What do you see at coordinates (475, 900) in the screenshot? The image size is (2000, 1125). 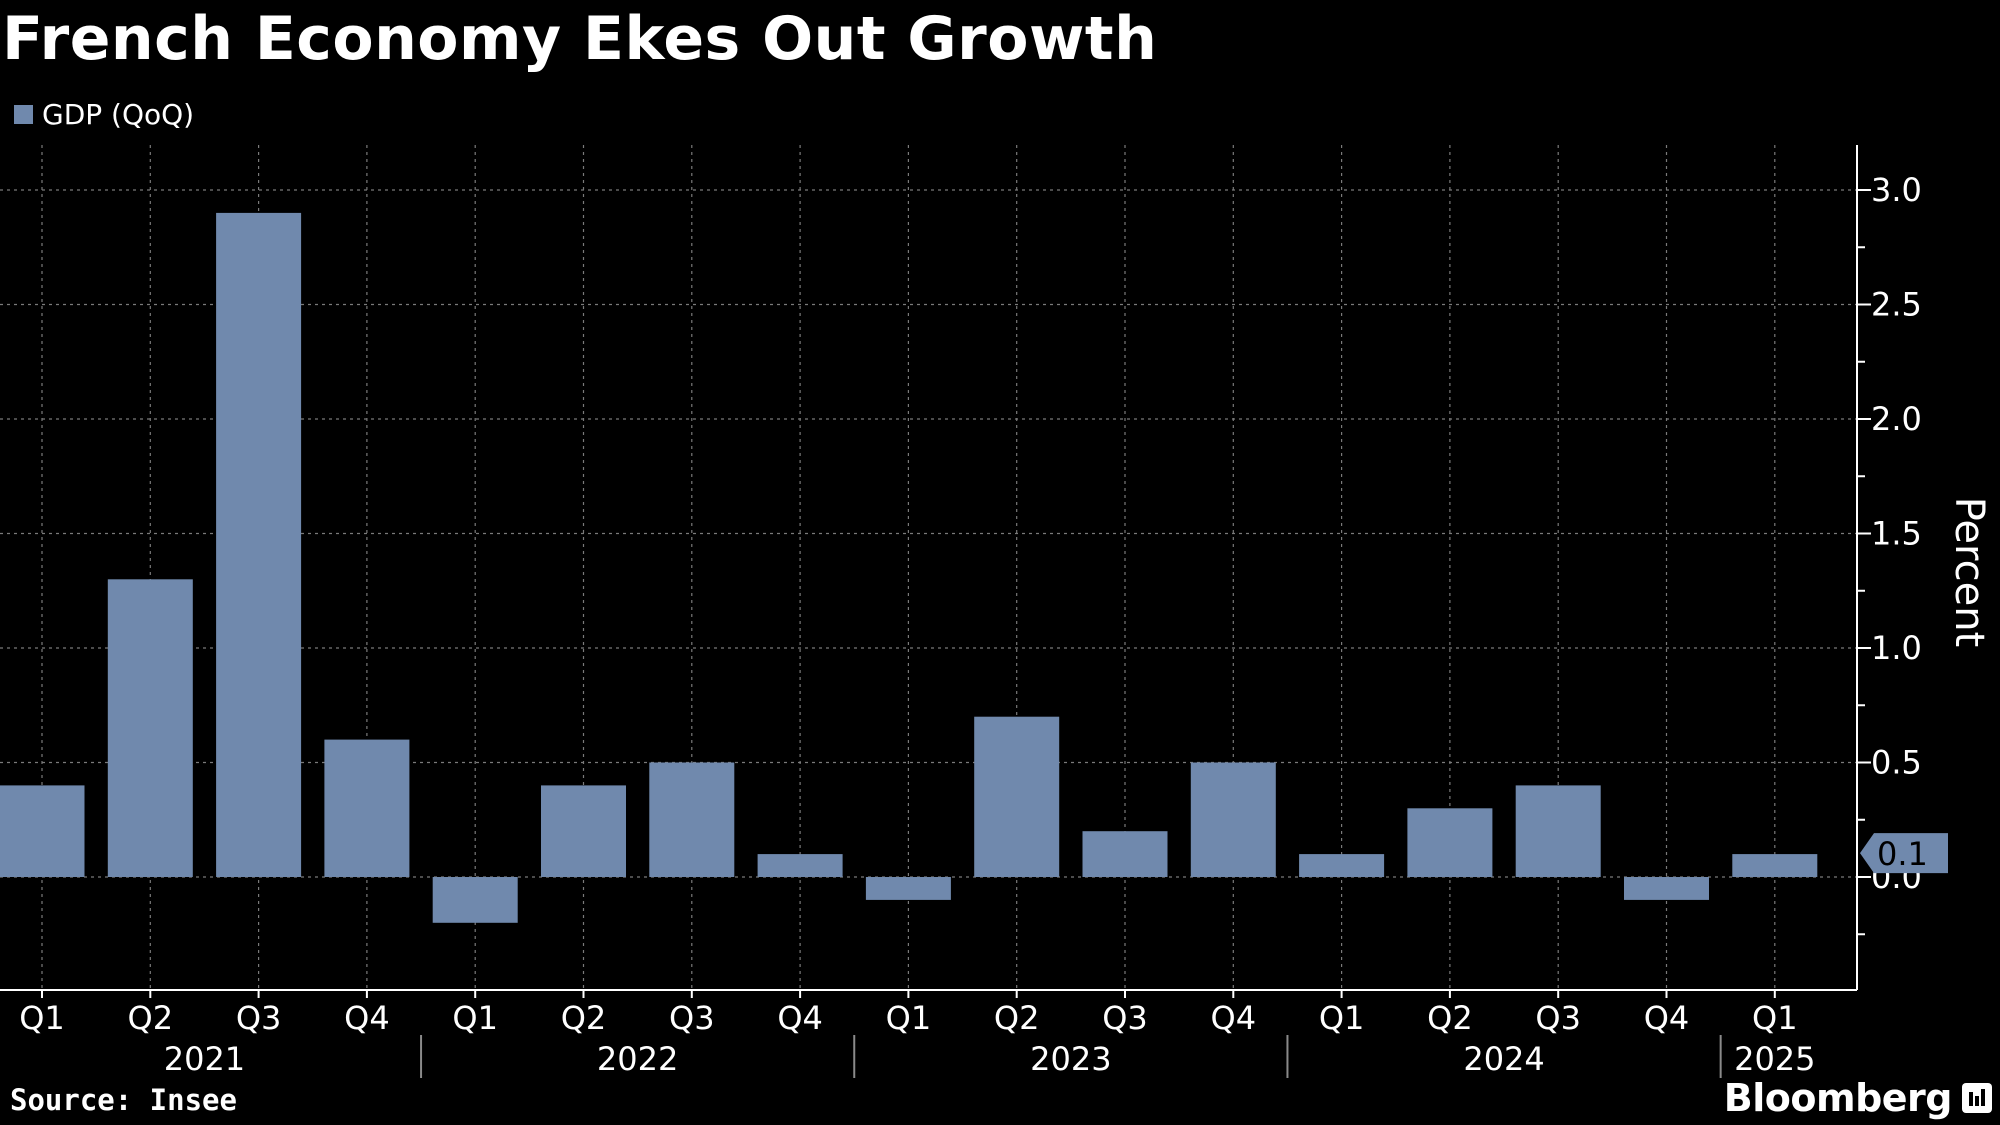 I see `bar-q1-2022` at bounding box center [475, 900].